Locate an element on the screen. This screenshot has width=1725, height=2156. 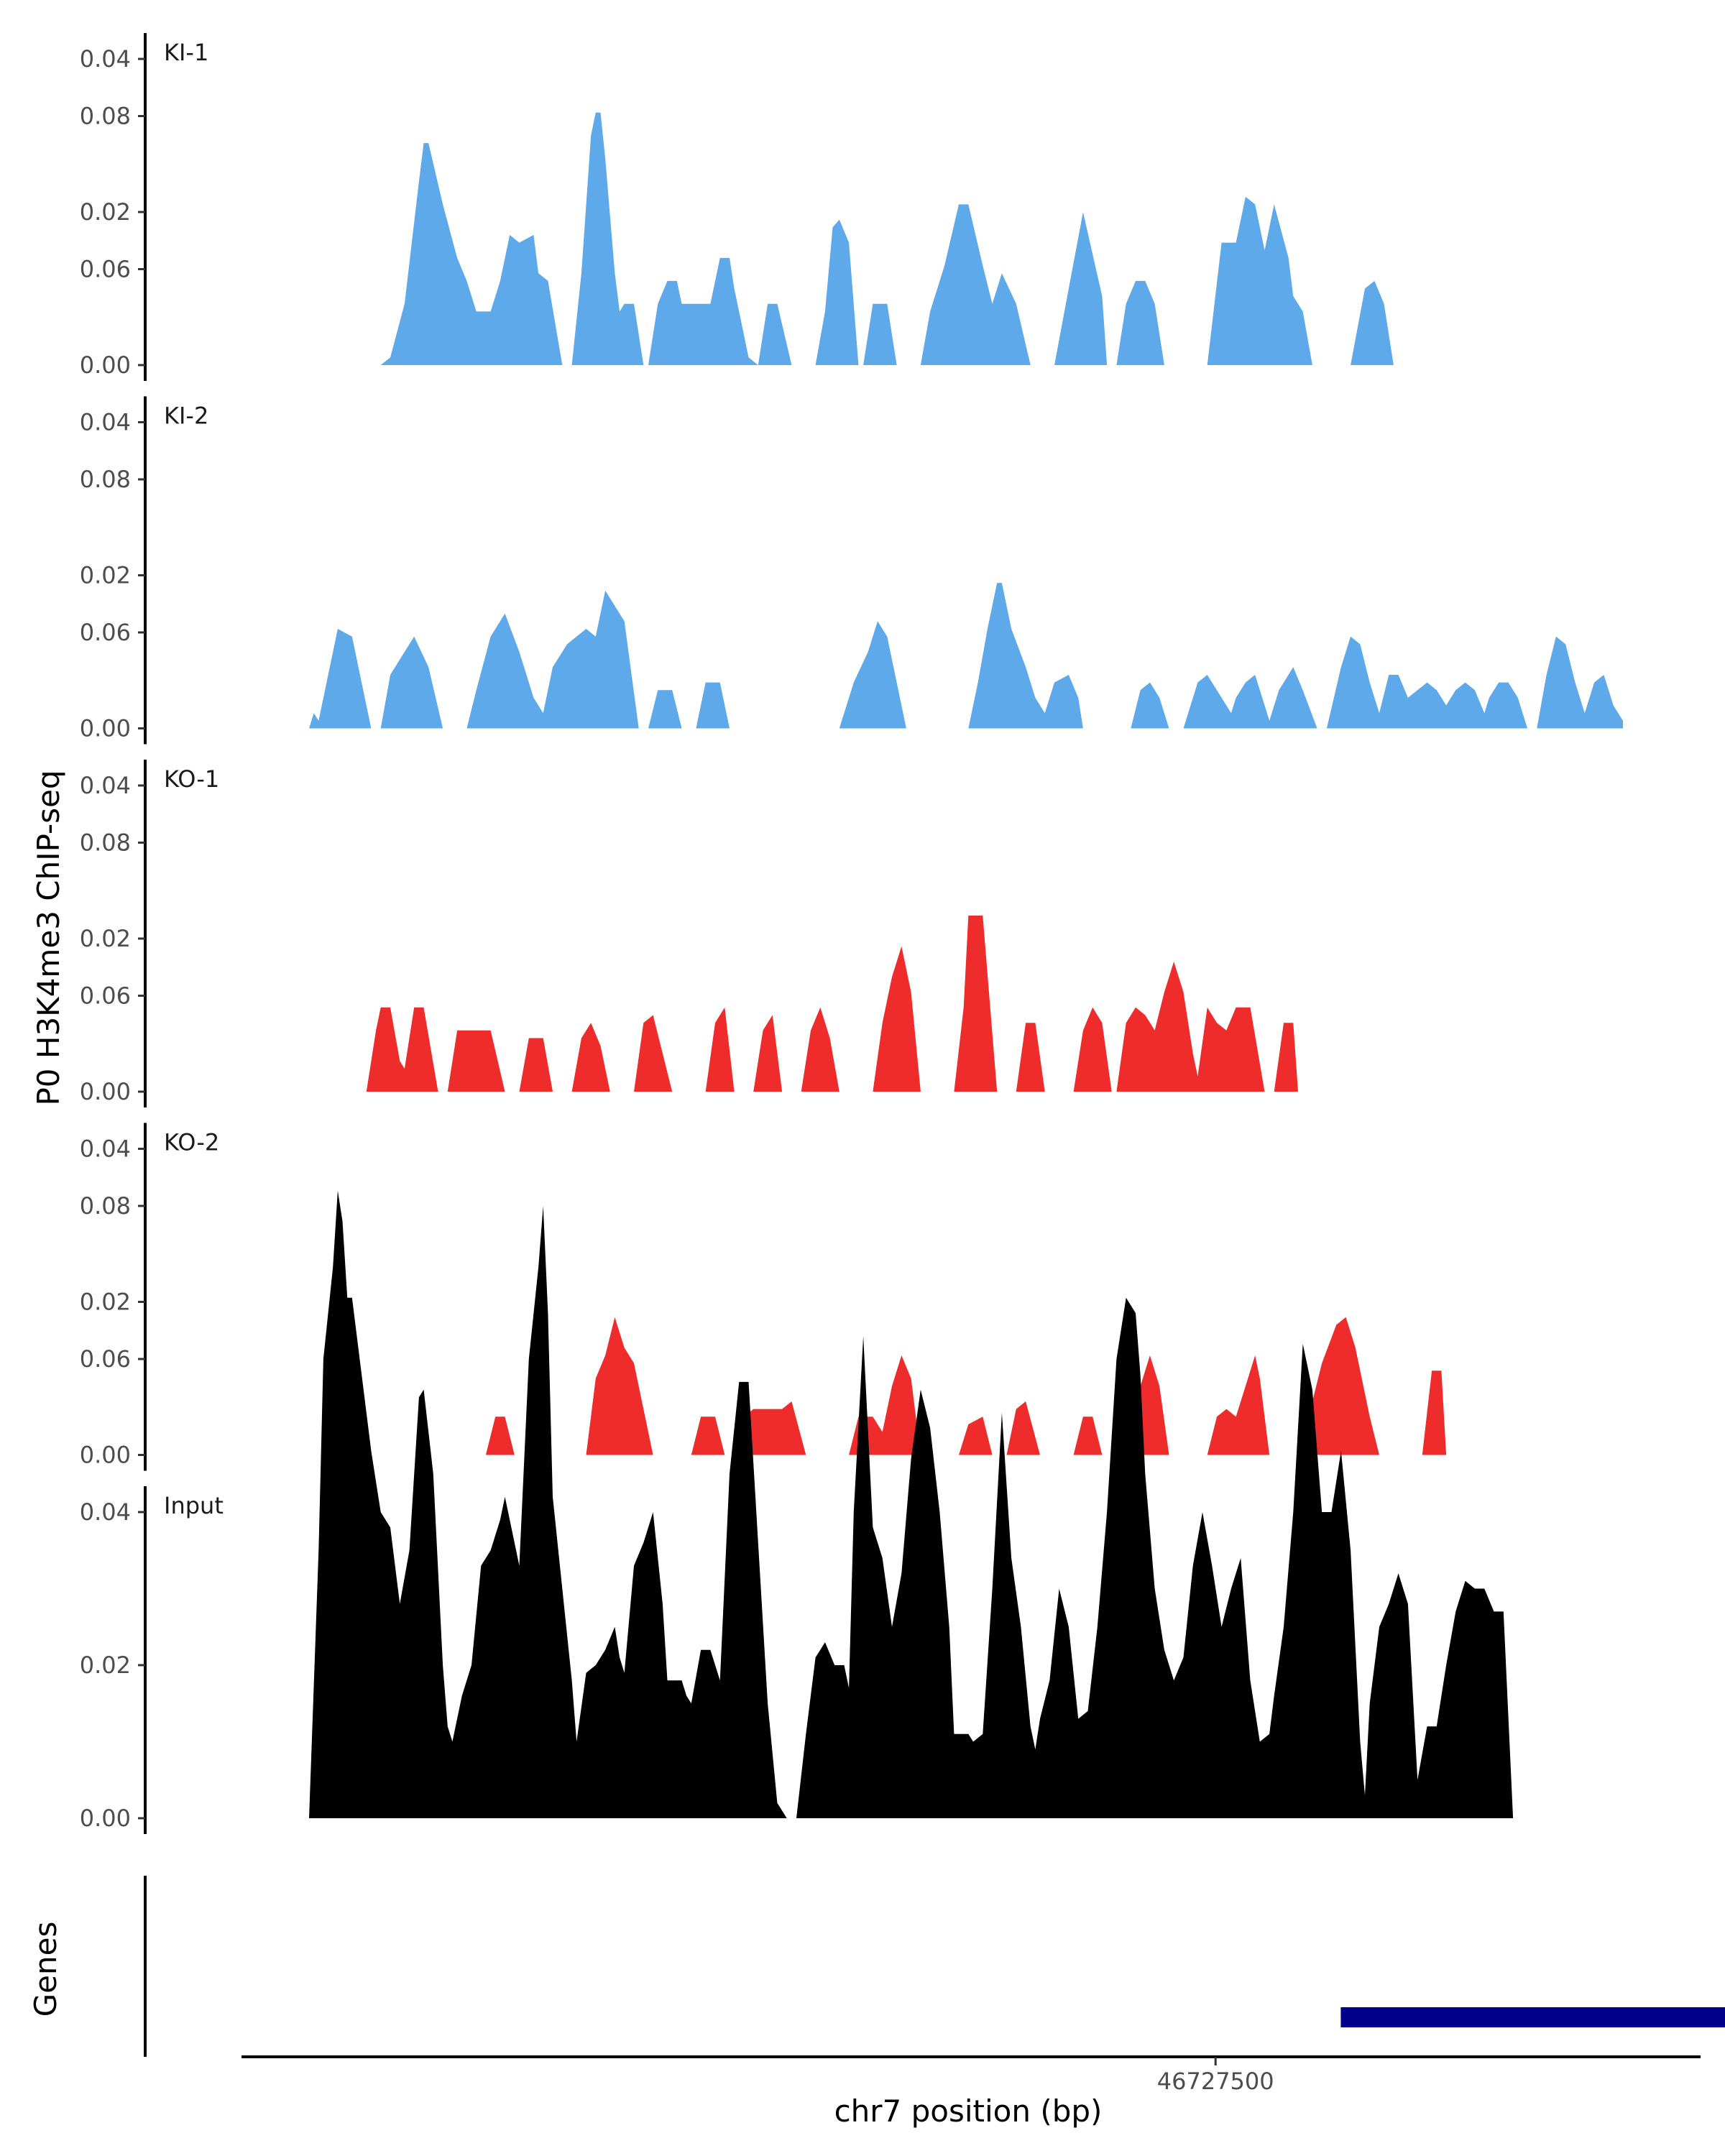
track-ki-1: 0.00 0.02 0.04 0.06 0.08 KI-1 is located at coordinates (737, 207).